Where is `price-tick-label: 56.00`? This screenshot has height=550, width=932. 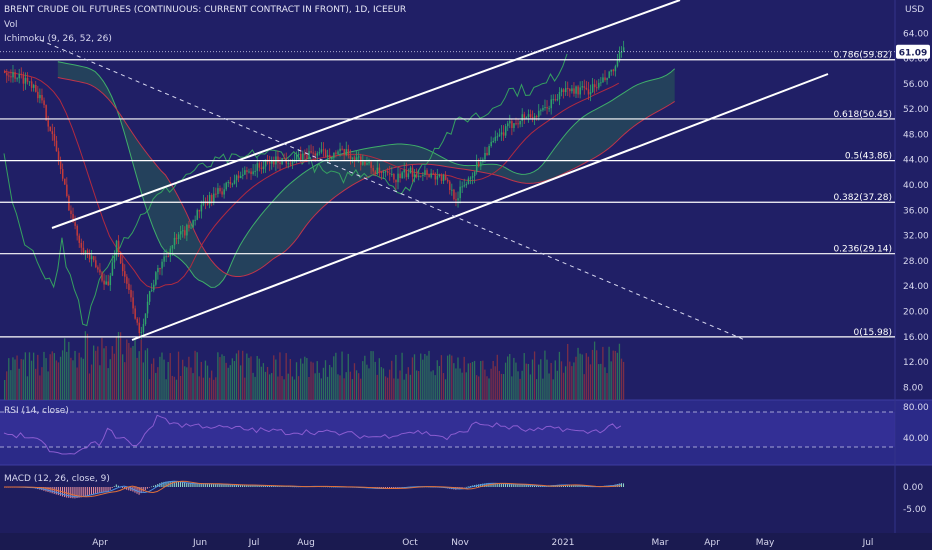
price-tick-label: 56.00 is located at coordinates (916, 85).